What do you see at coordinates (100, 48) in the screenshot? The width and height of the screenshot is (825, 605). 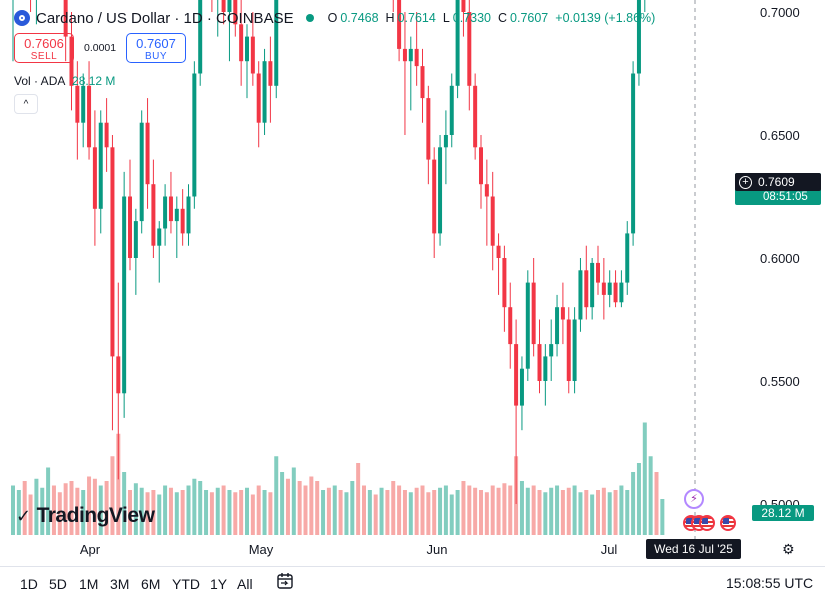 I see `spread-value: 0.0001` at bounding box center [100, 48].